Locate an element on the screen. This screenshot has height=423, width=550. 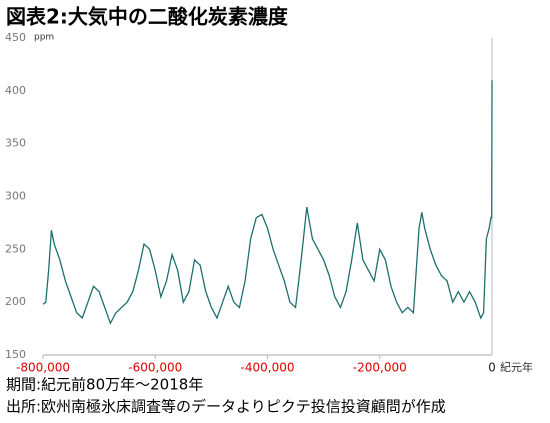
y-tick-label: 450 is located at coordinates (15, 37).